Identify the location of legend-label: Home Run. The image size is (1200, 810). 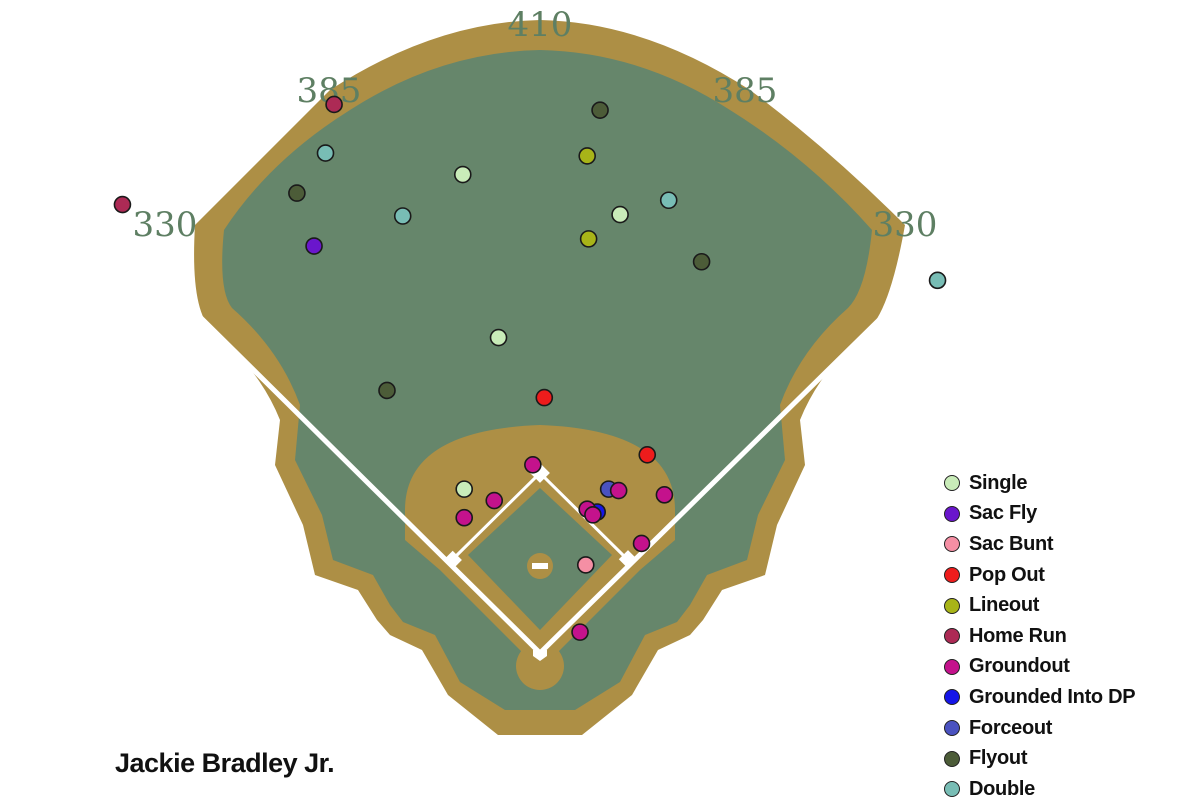
(1018, 635).